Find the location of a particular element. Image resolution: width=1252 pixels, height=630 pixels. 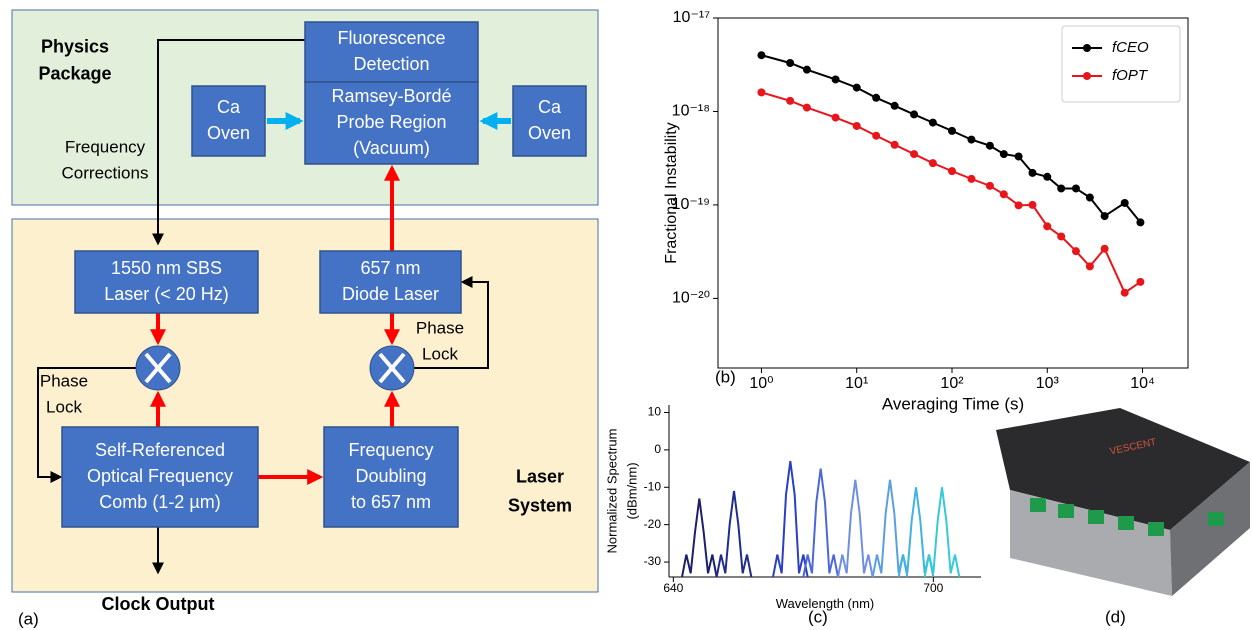

legend-marker is located at coordinates (1087, 76).